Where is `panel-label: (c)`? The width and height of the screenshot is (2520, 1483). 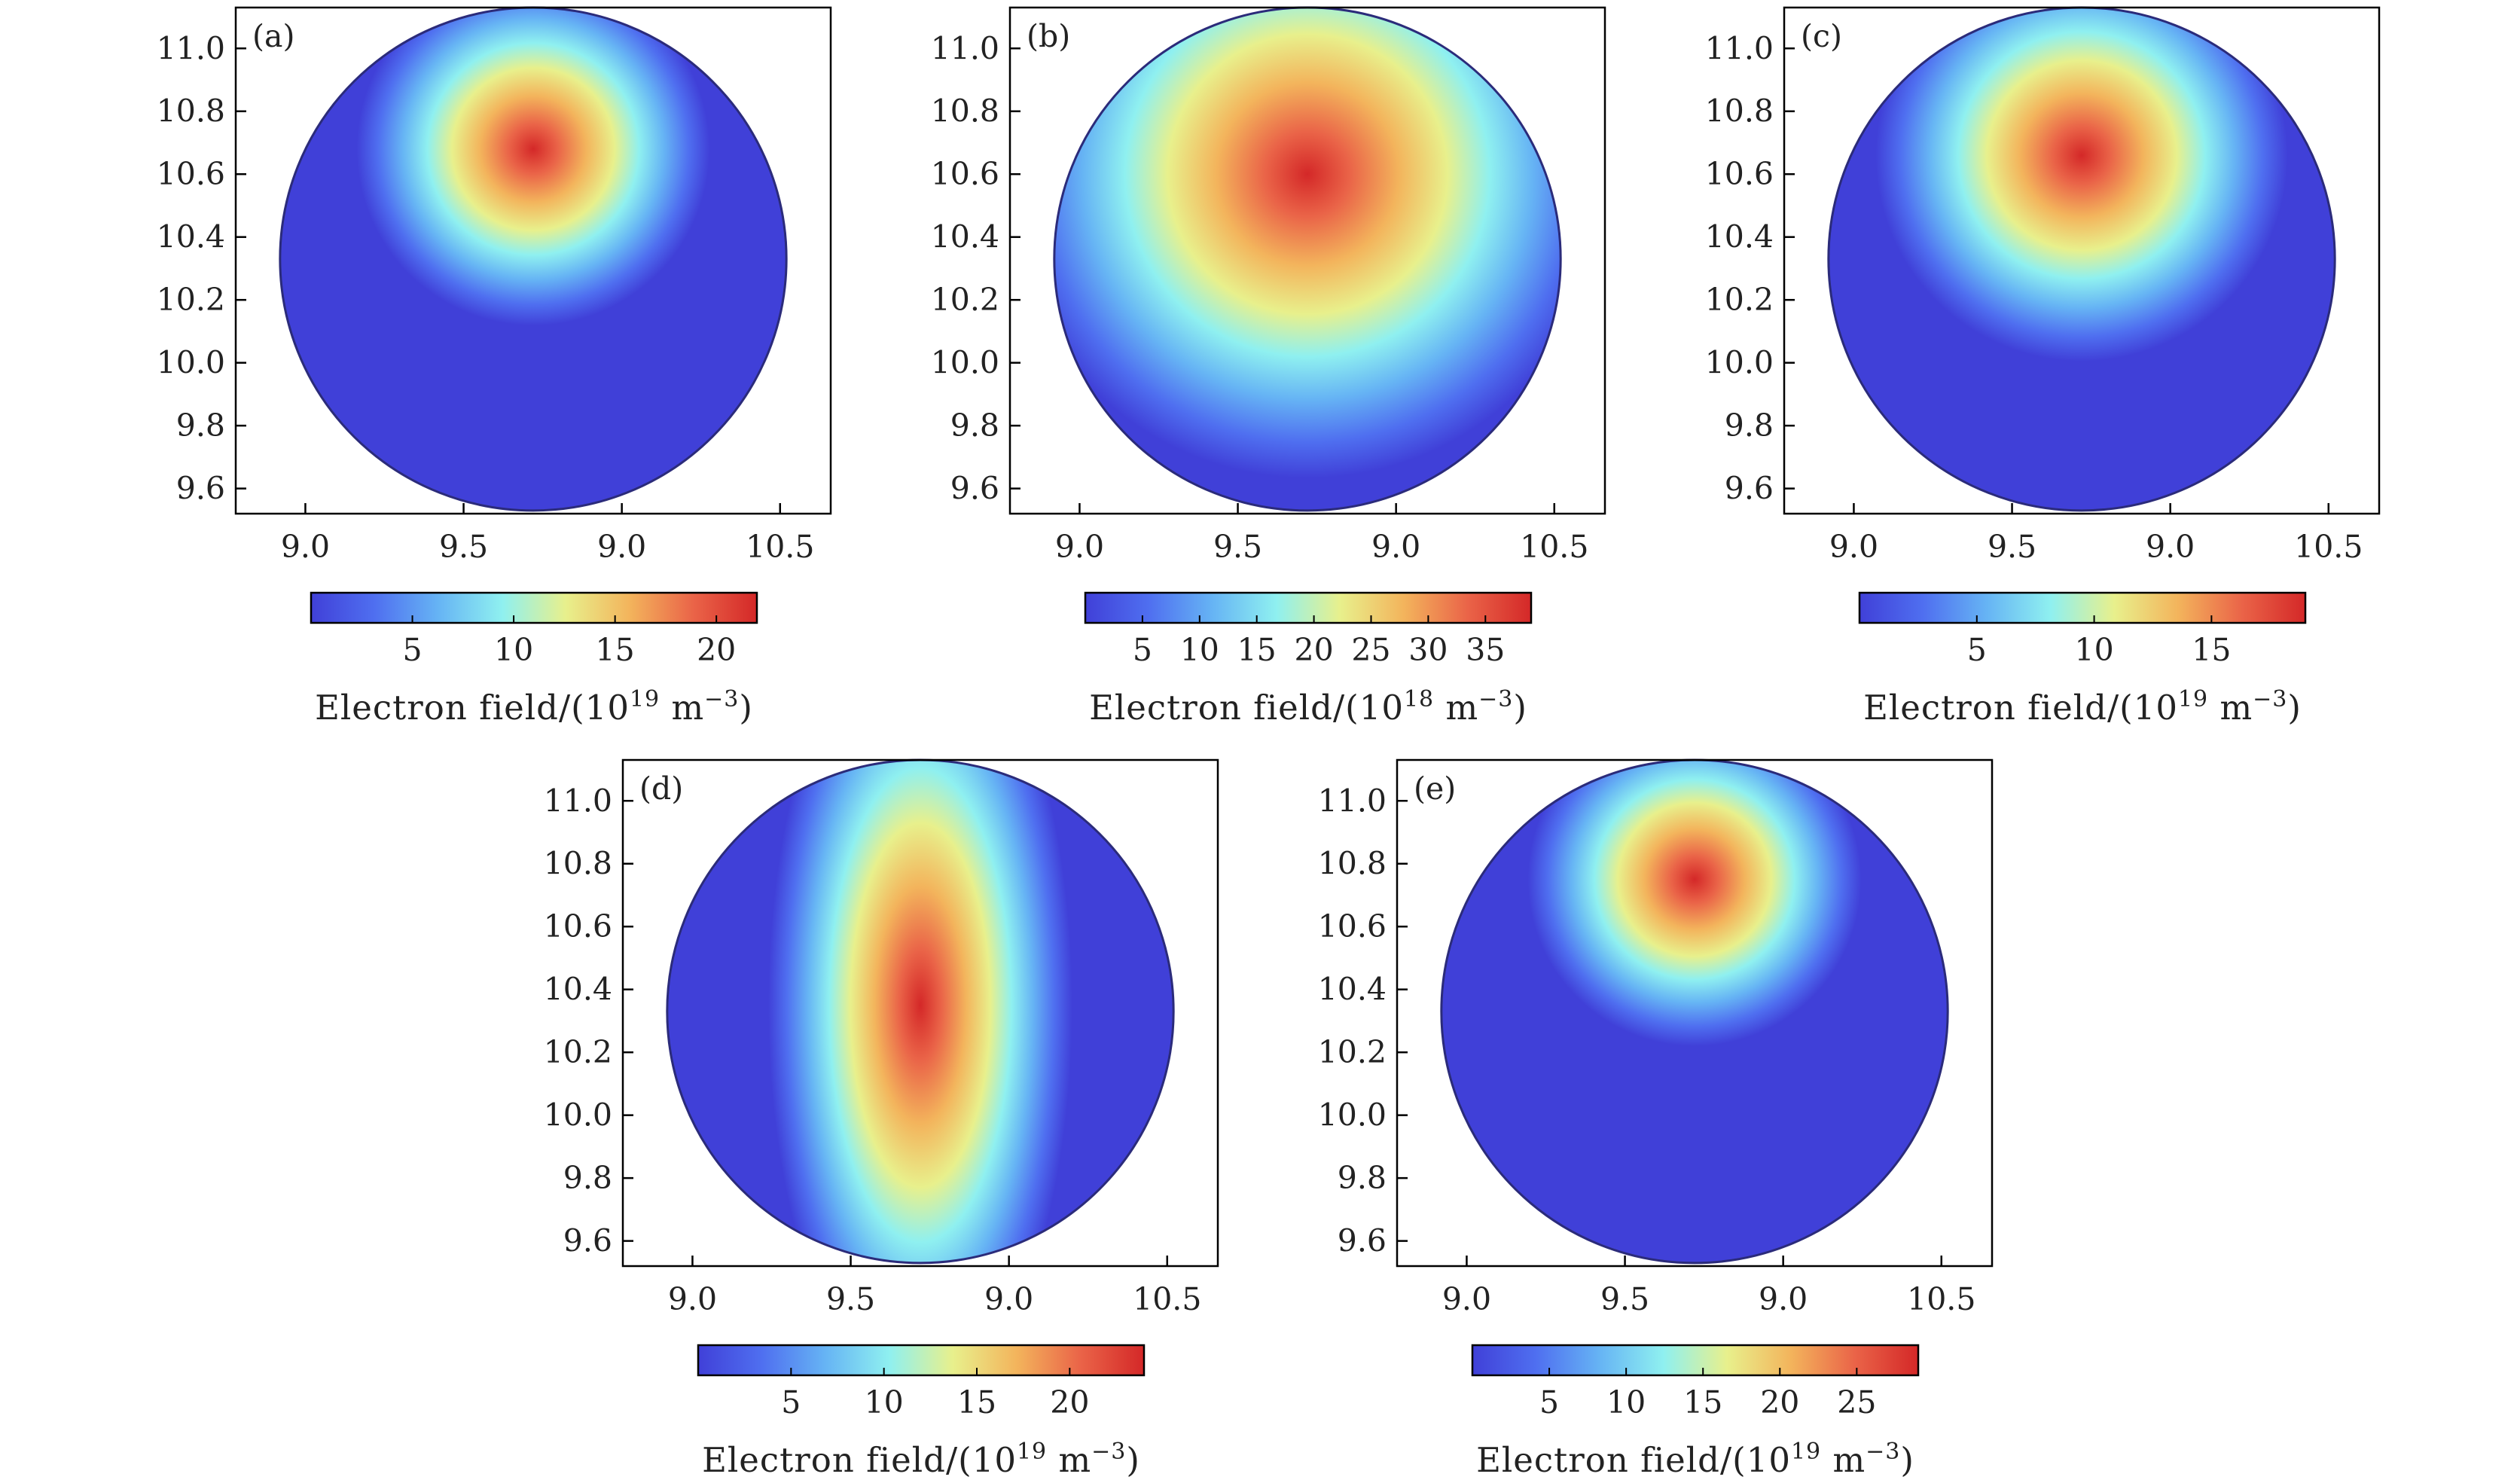 panel-label: (c) is located at coordinates (1821, 36).